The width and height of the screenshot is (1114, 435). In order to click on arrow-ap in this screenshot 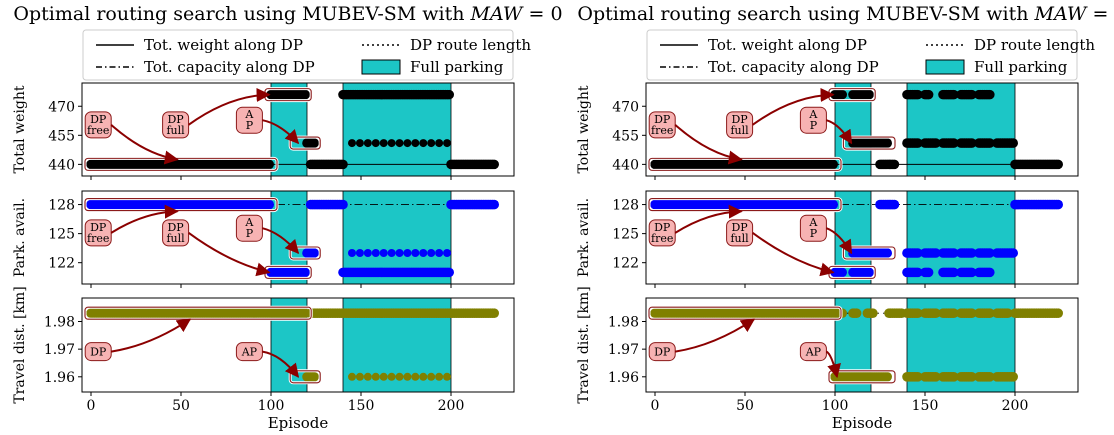, I will do `click(833, 364)`.